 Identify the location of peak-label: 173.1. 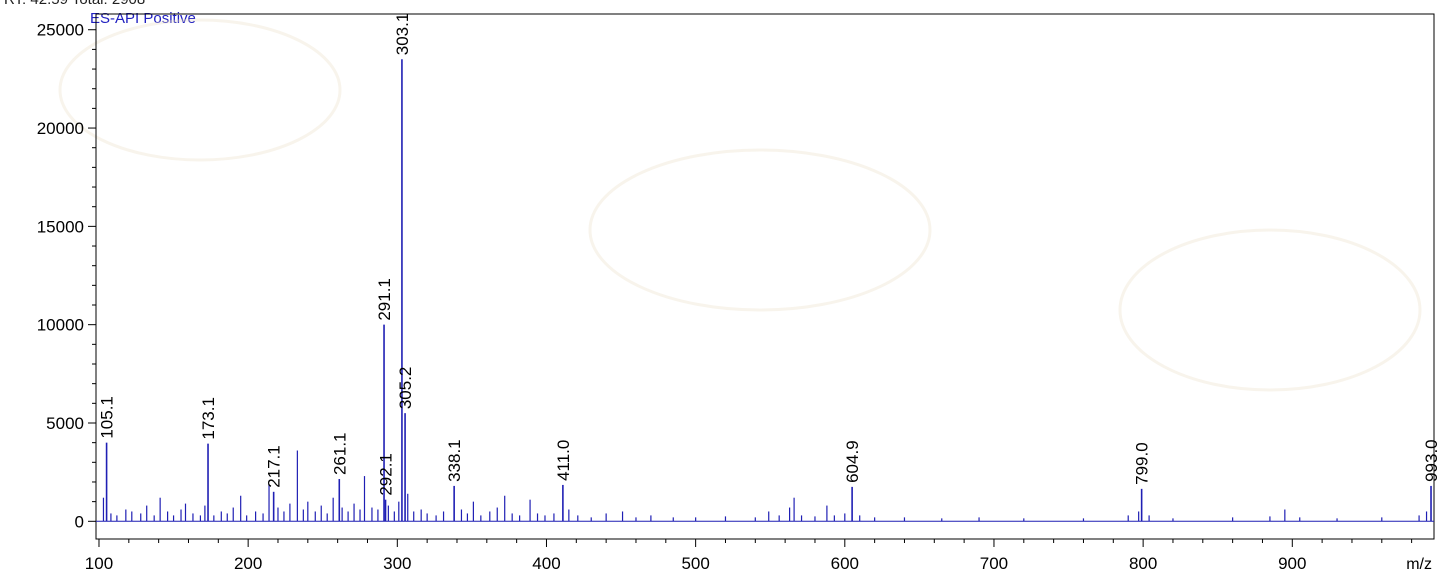
(208, 418).